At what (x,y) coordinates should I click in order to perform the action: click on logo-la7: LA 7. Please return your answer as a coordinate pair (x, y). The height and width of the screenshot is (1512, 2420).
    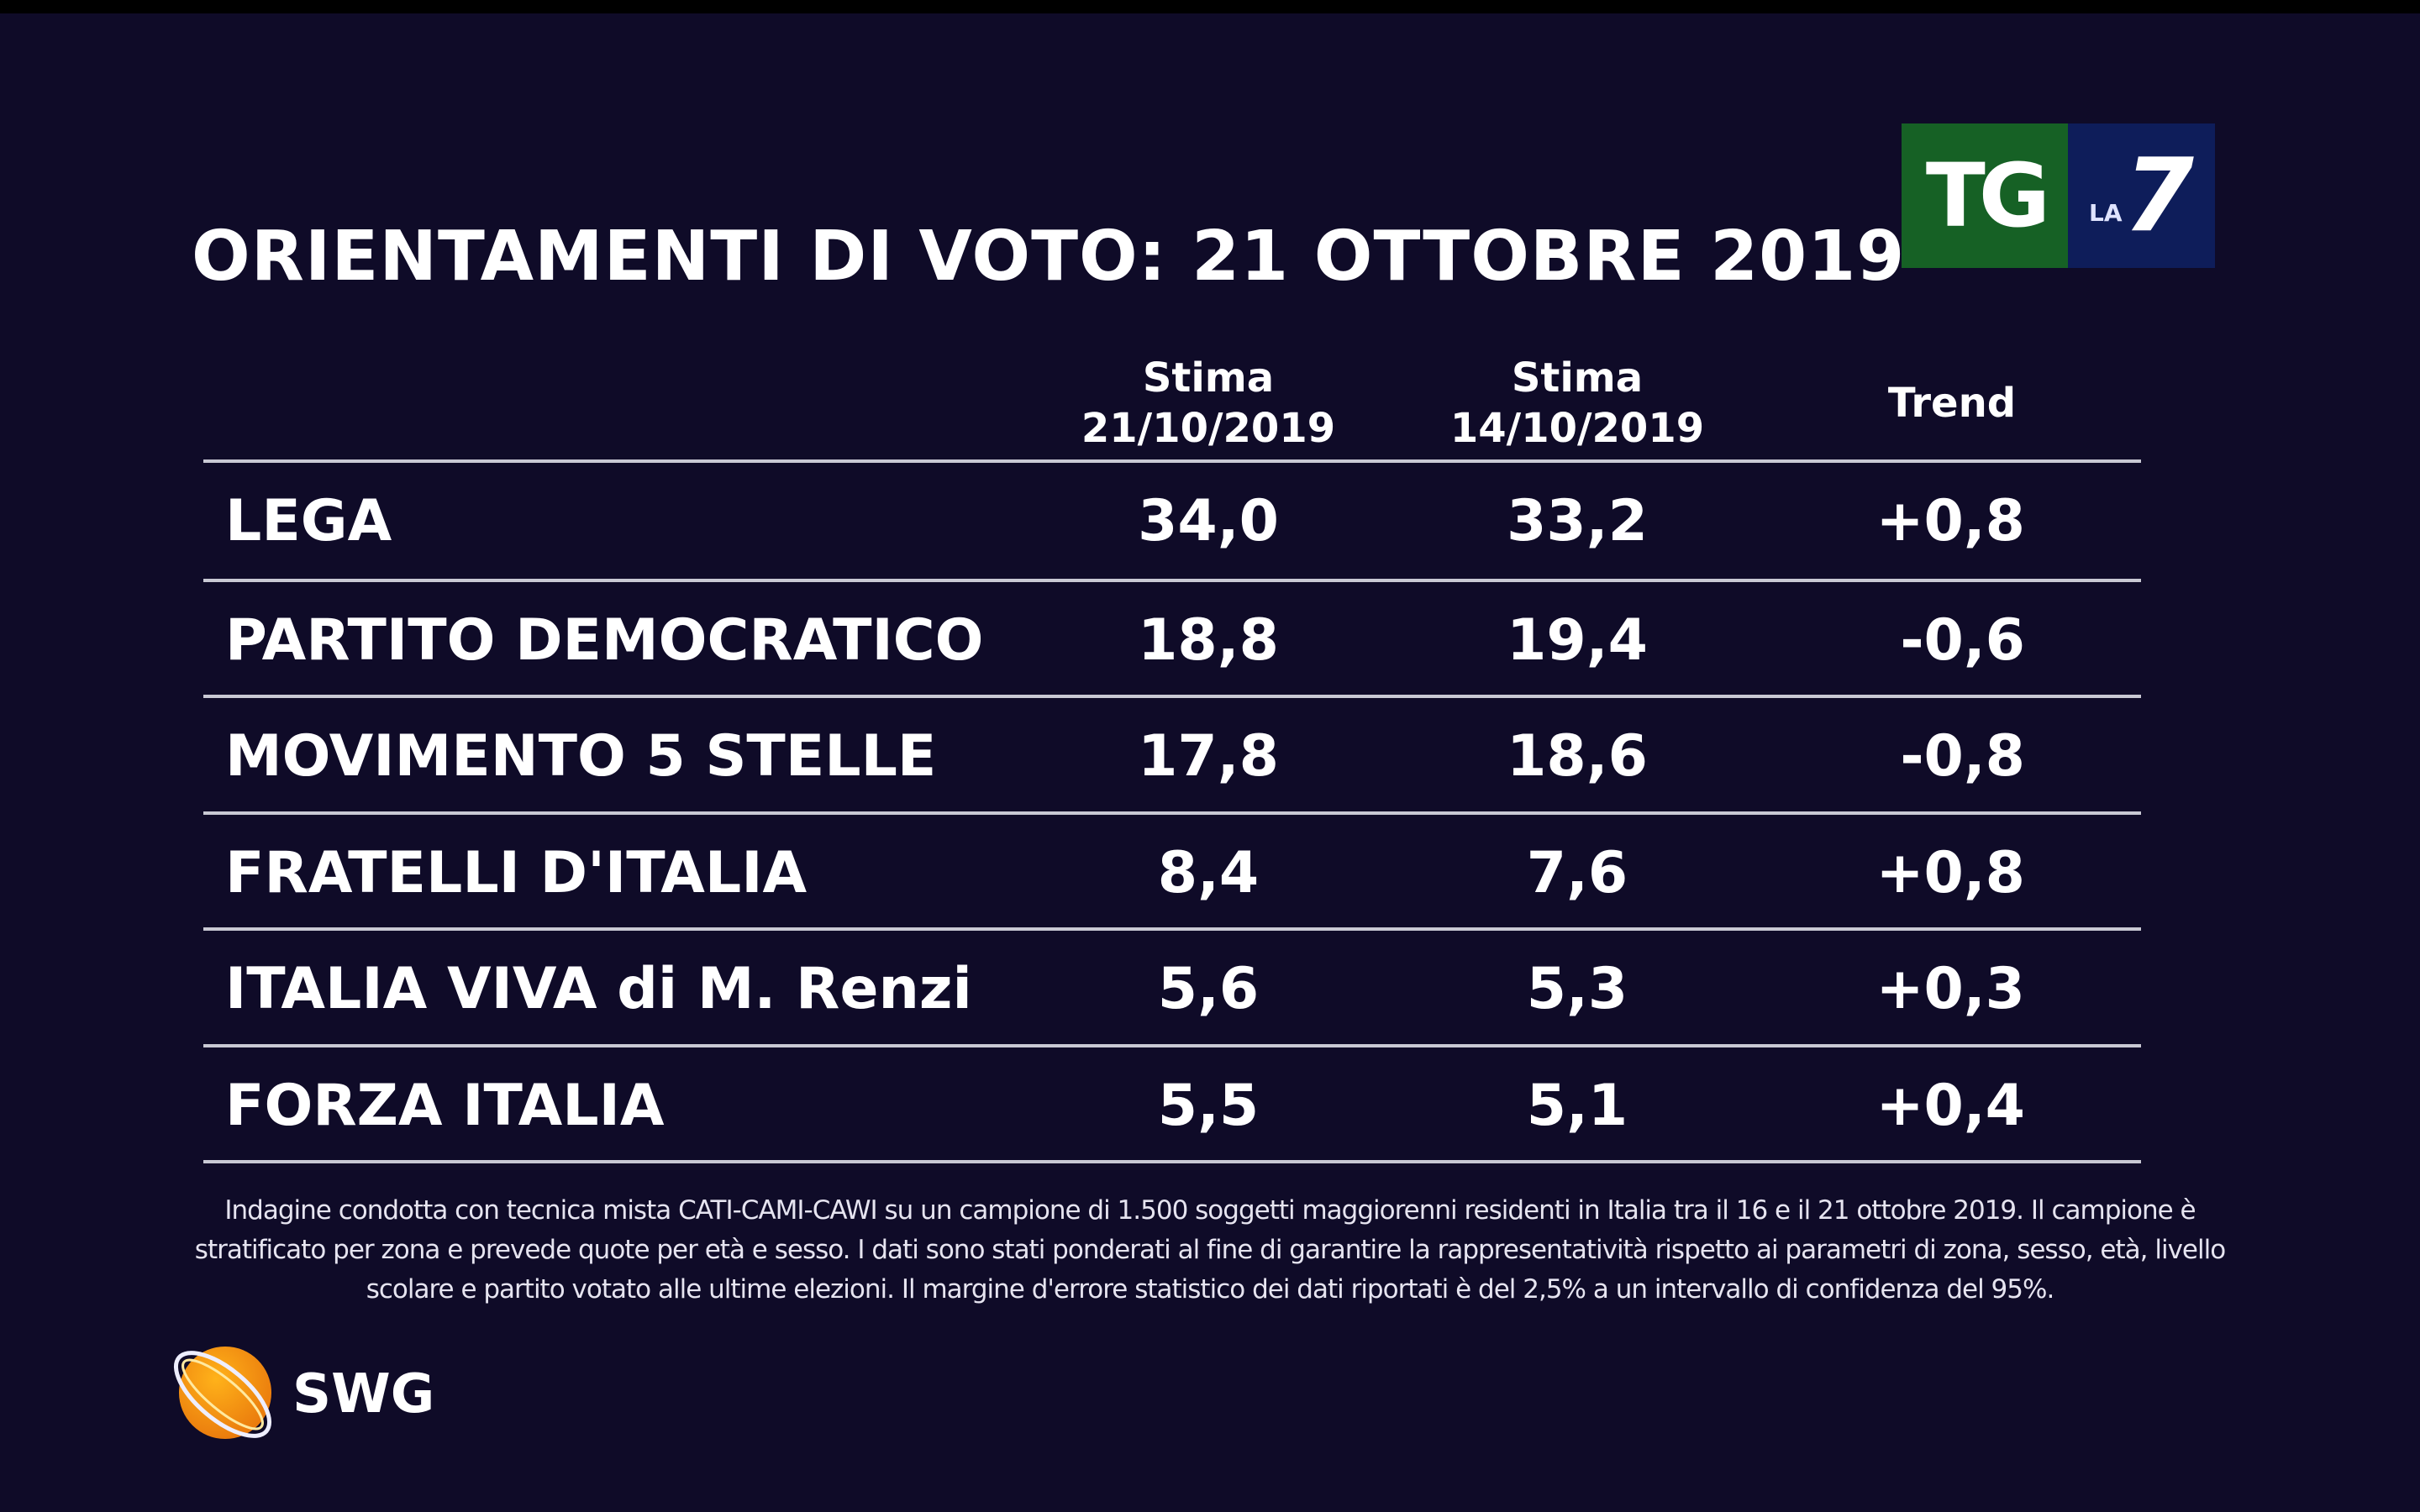
    Looking at the image, I should click on (2142, 195).